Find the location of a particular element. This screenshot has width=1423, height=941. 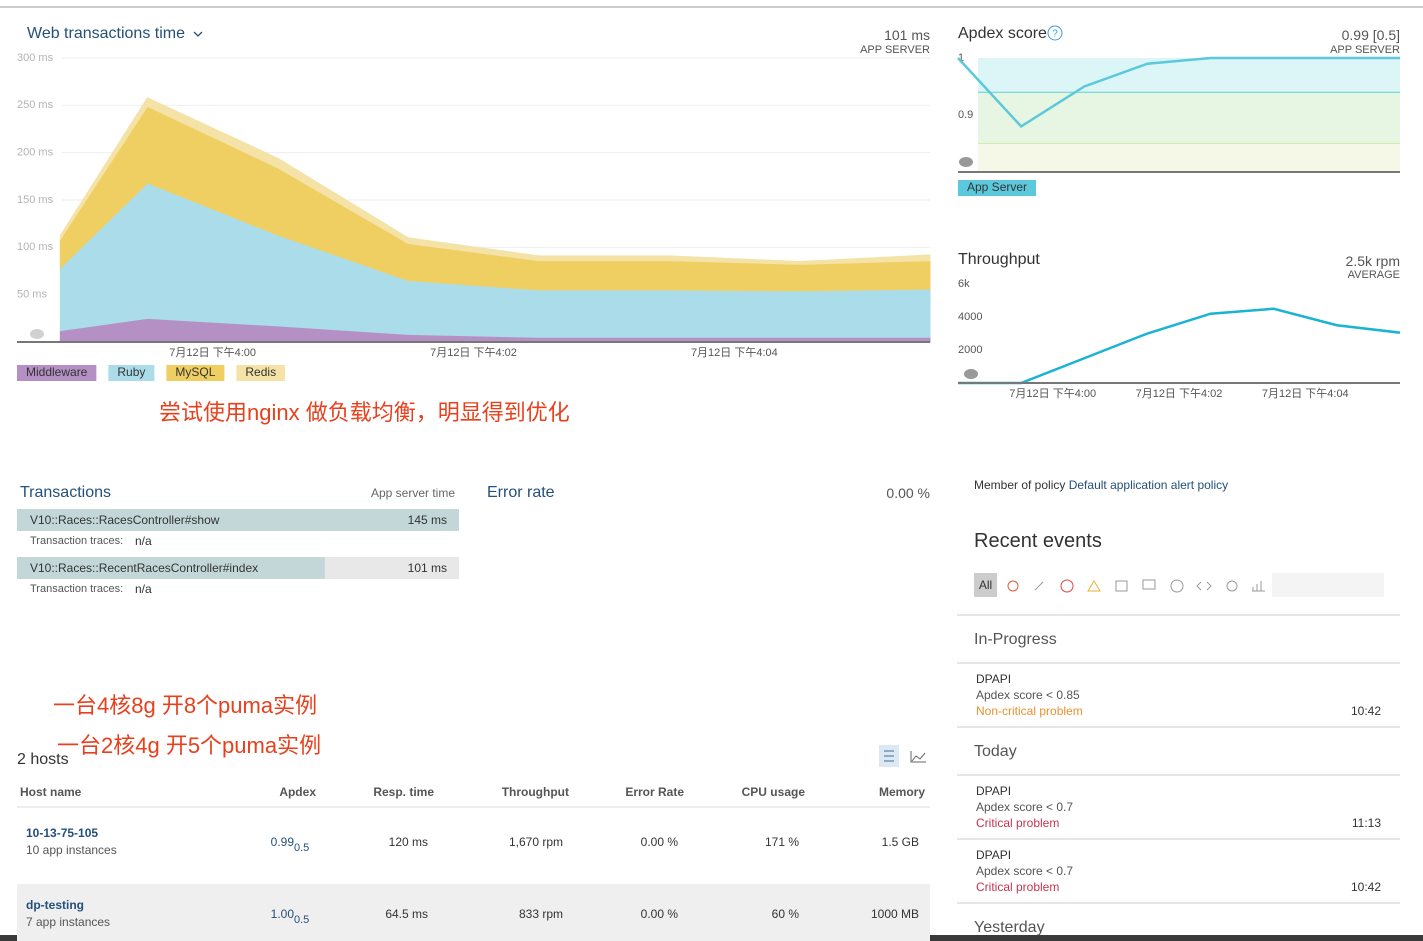

help-icon is located at coordinates (1055, 33).